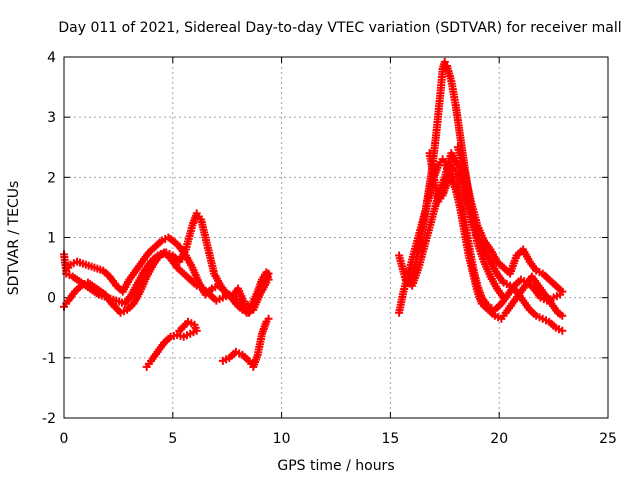  Describe the element at coordinates (49, 359) in the screenshot. I see `y-tick-label: -1` at that location.